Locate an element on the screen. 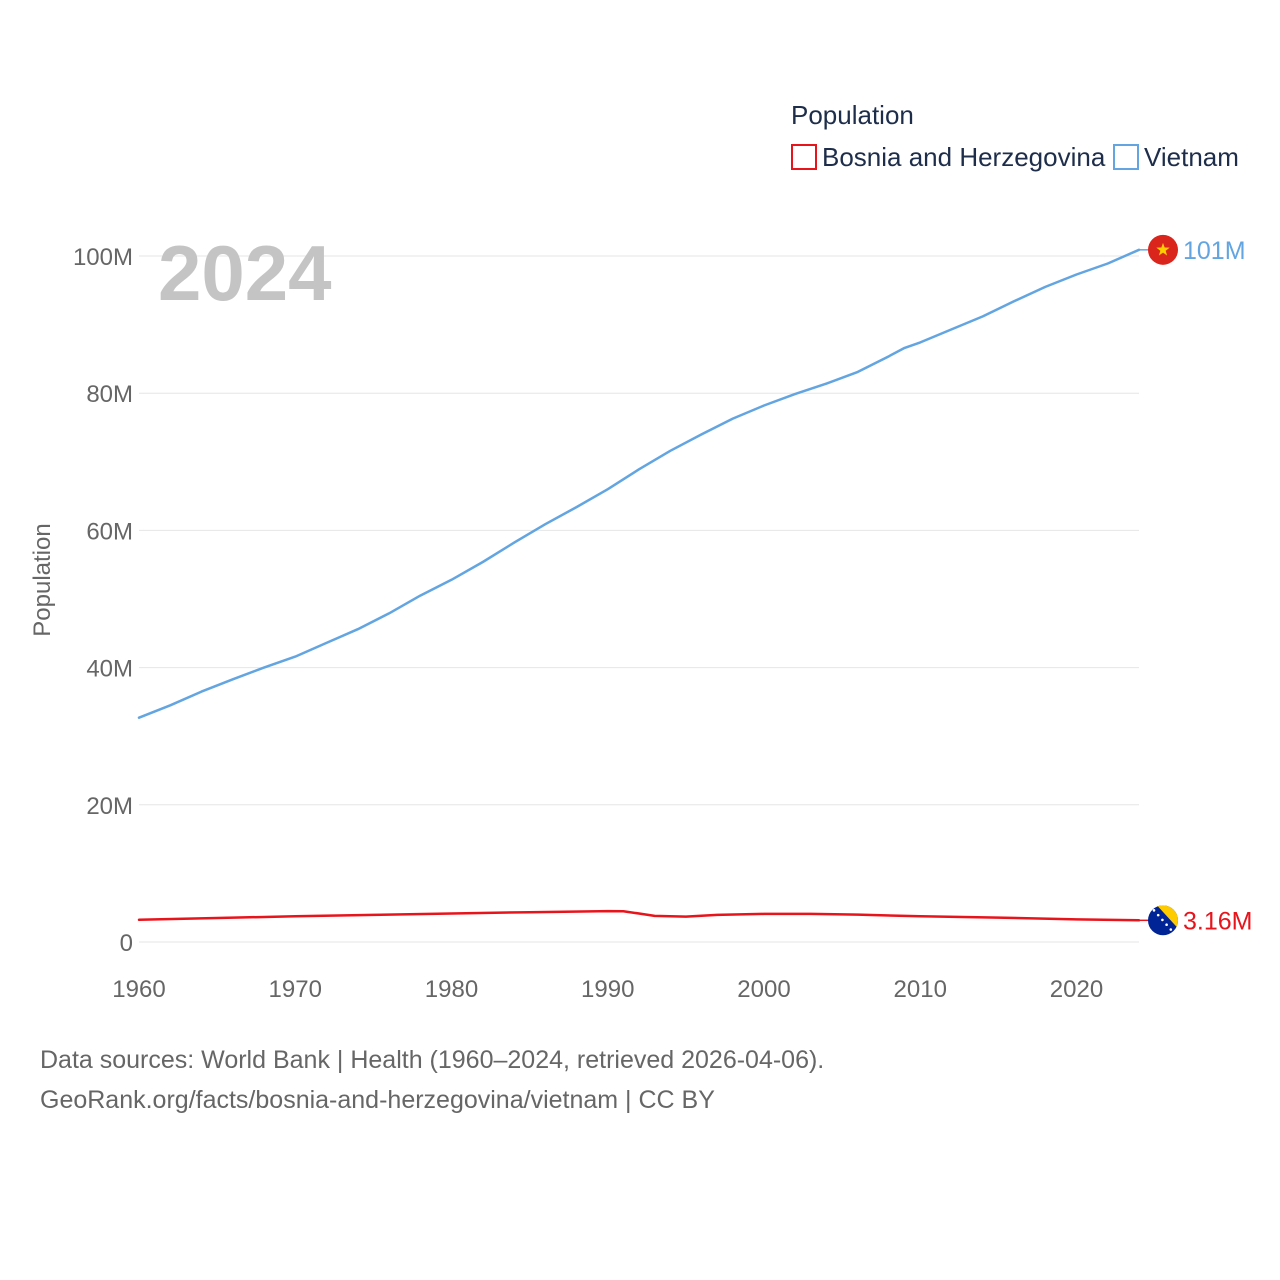  y-axis-ticks: 0 20M 40M 60M 80M 100M is located at coordinates (103, 600).